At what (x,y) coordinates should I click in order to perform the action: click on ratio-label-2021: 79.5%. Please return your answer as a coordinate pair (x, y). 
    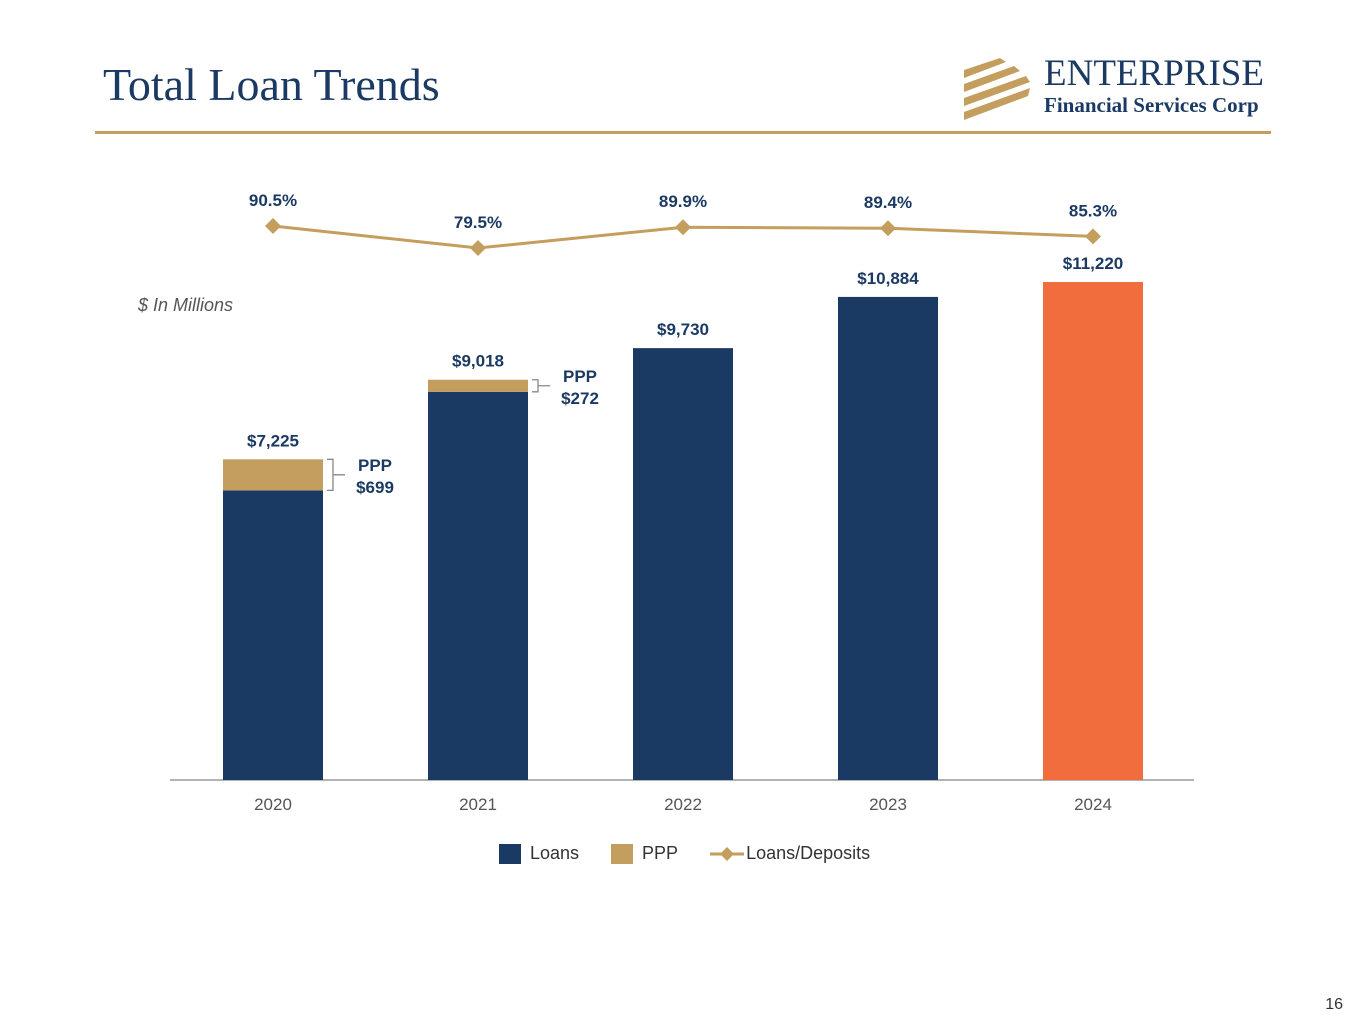
    Looking at the image, I should click on (478, 222).